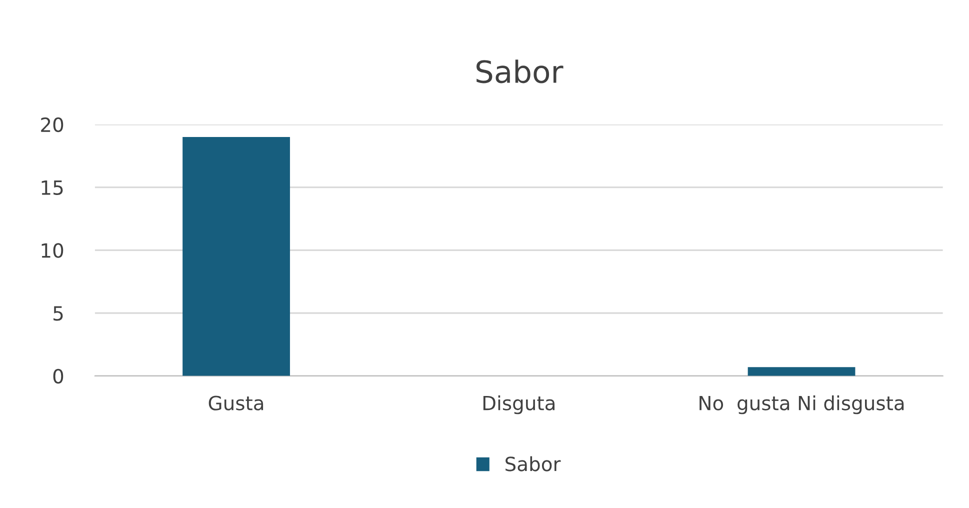 The width and height of the screenshot is (969, 508). I want to click on x-tick-label: No gusta Ni disgusta, so click(802, 404).